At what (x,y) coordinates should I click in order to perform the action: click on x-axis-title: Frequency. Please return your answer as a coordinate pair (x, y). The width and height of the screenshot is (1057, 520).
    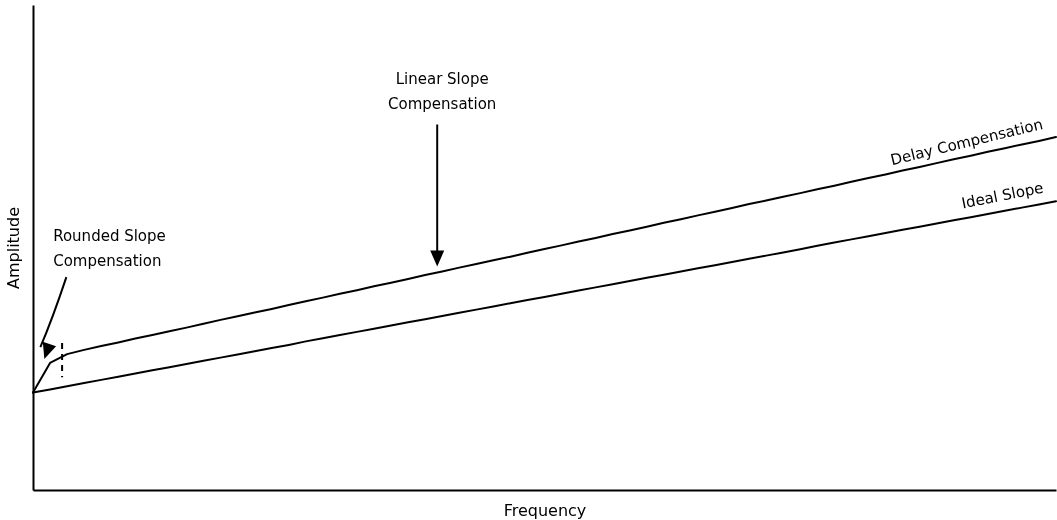
    Looking at the image, I should click on (545, 510).